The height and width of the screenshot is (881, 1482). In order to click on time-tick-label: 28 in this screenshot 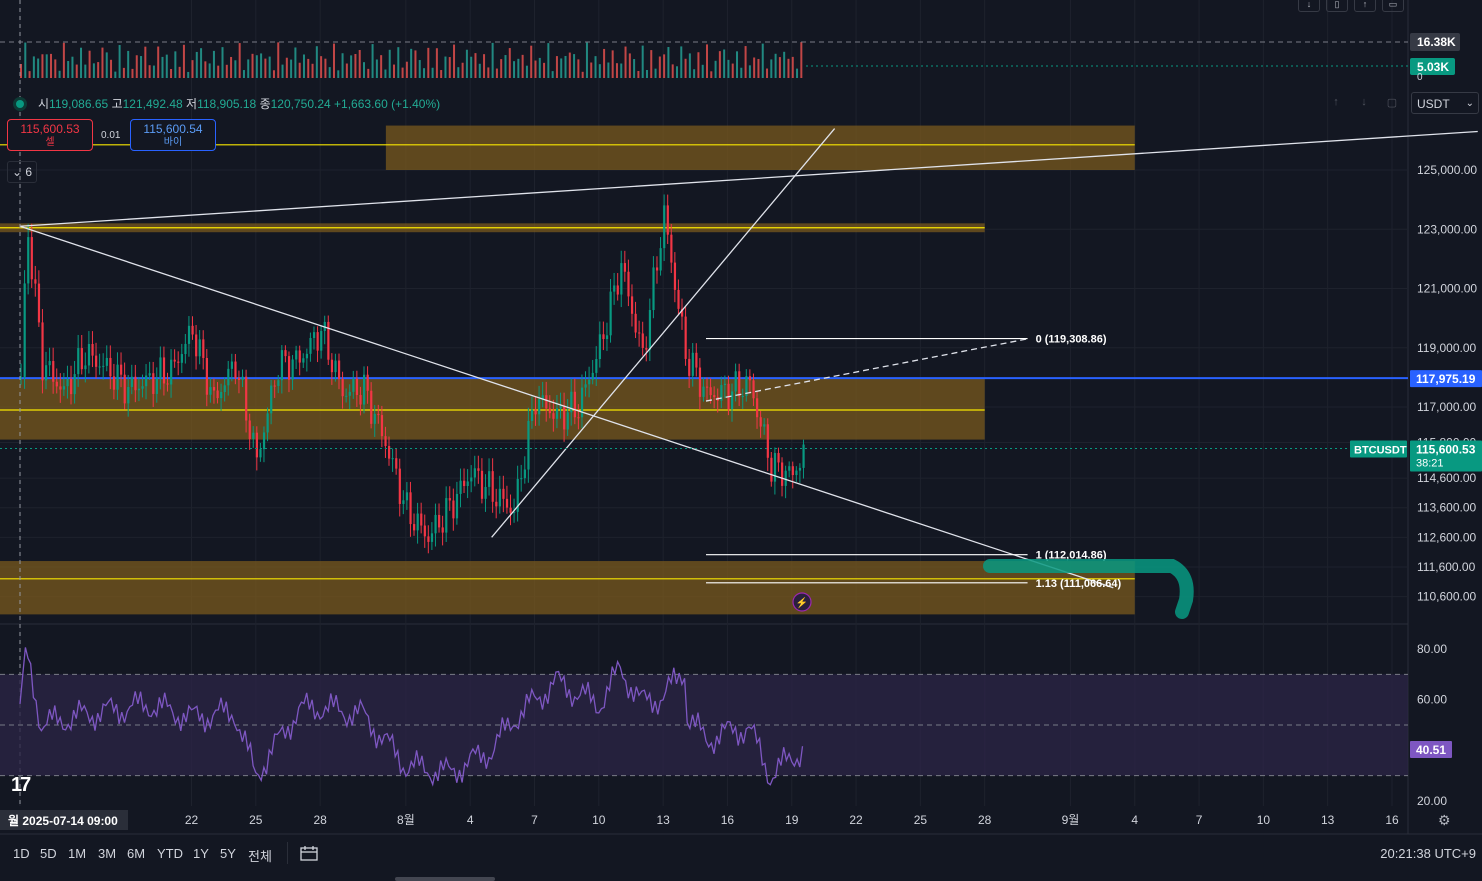, I will do `click(320, 820)`.